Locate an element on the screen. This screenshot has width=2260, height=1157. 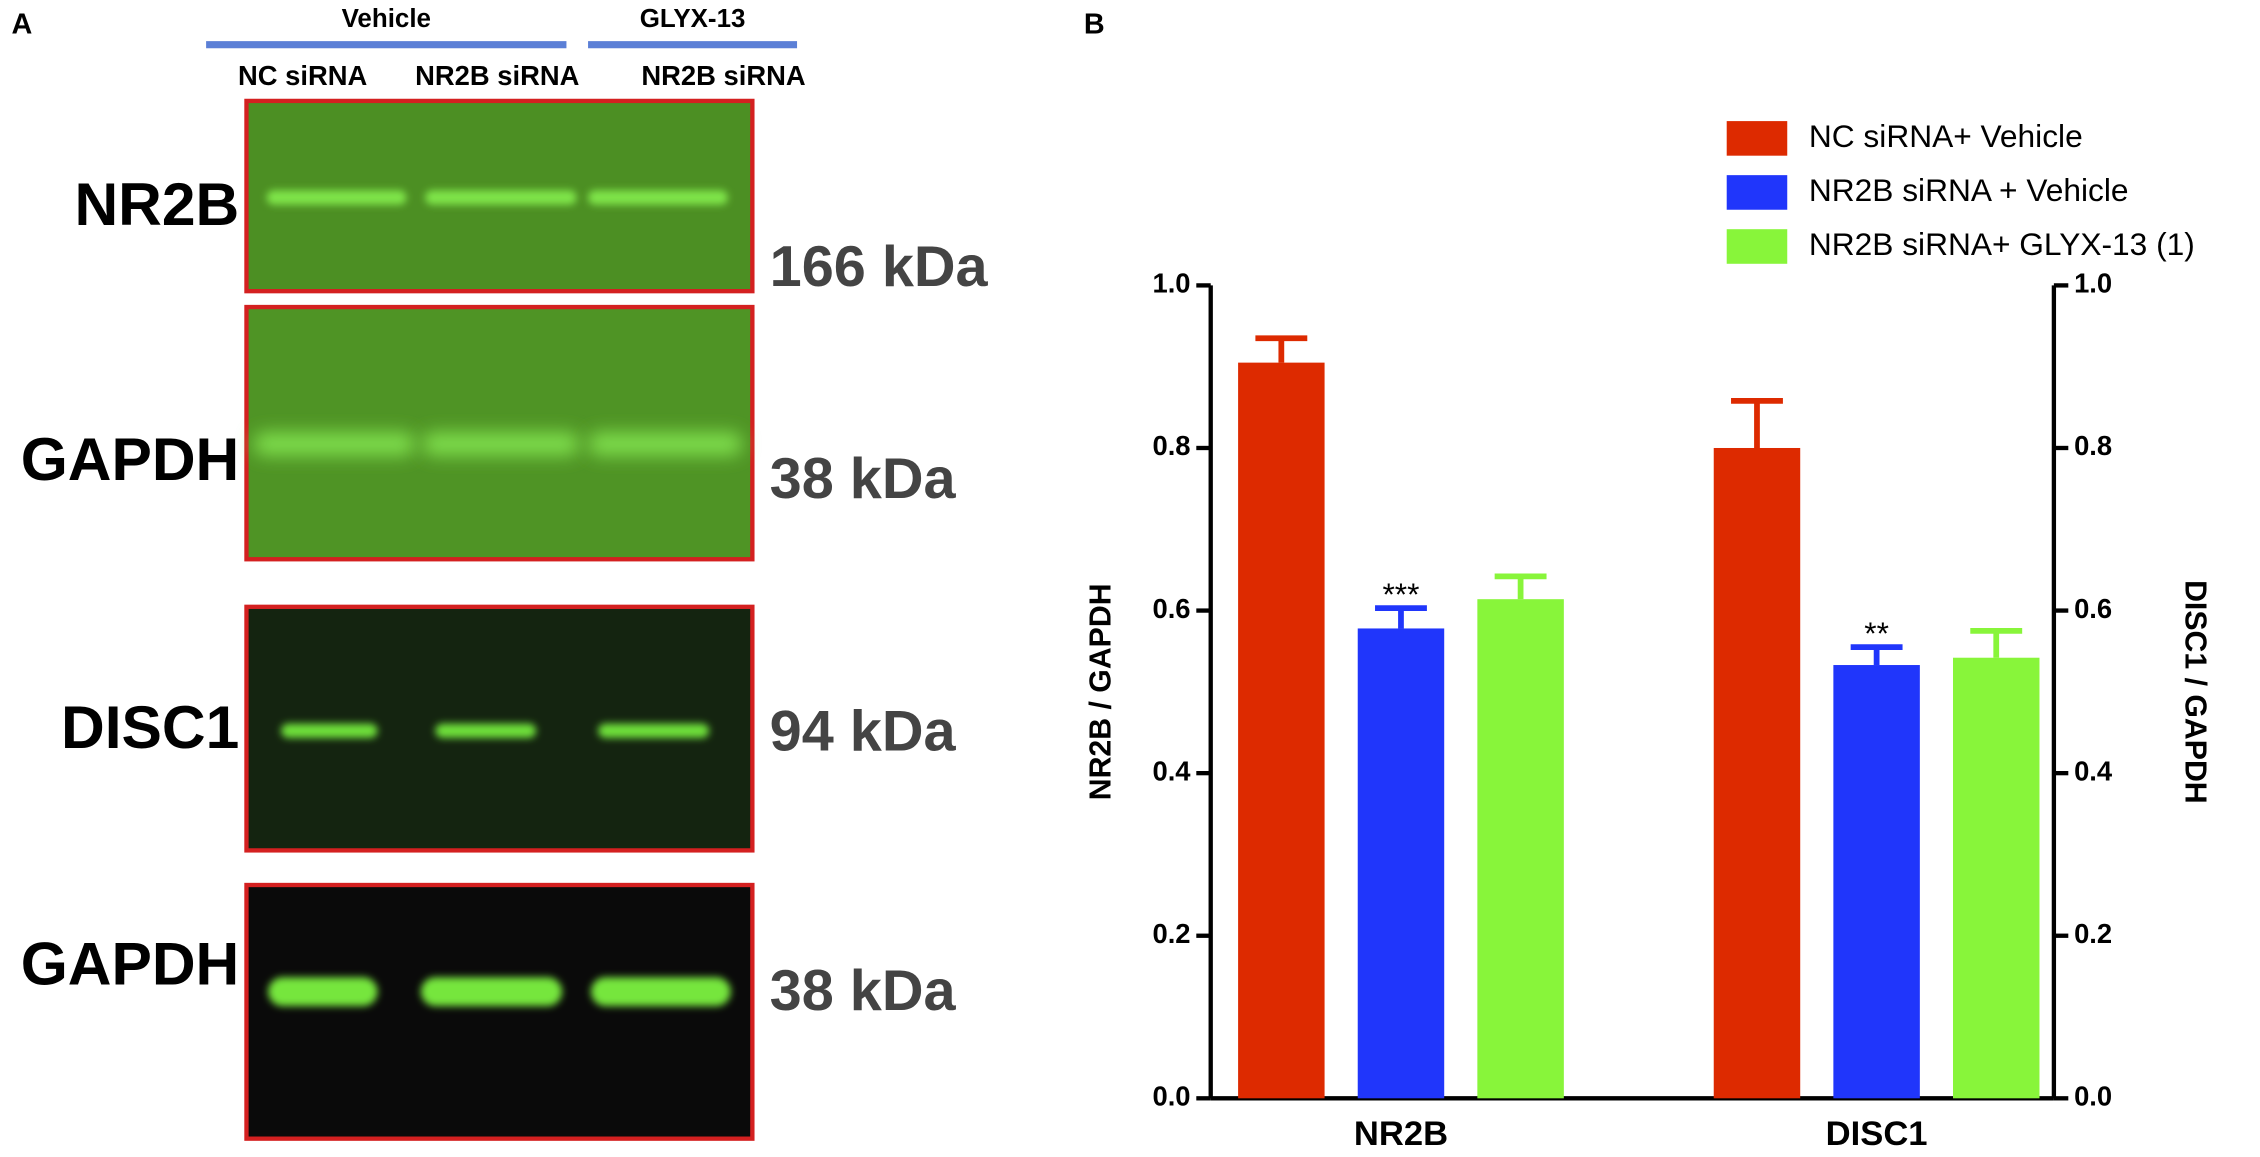
y2-tick-label: 0.4 is located at coordinates (2093, 770).